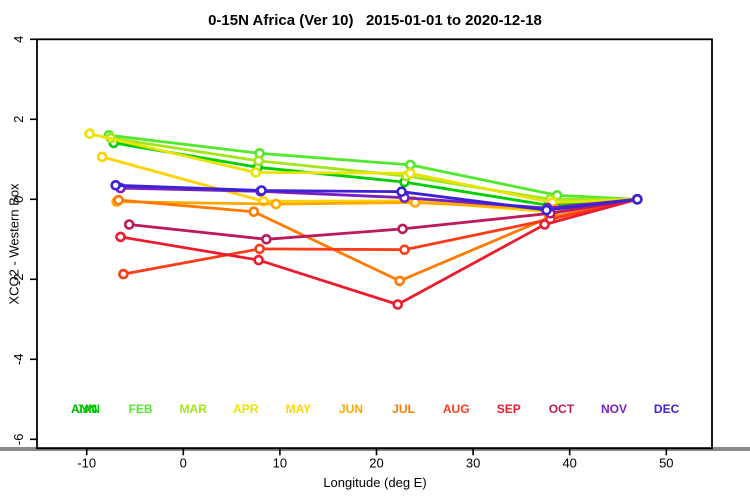  Describe the element at coordinates (403, 409) in the screenshot. I see `month-label-jul: JUL` at that location.